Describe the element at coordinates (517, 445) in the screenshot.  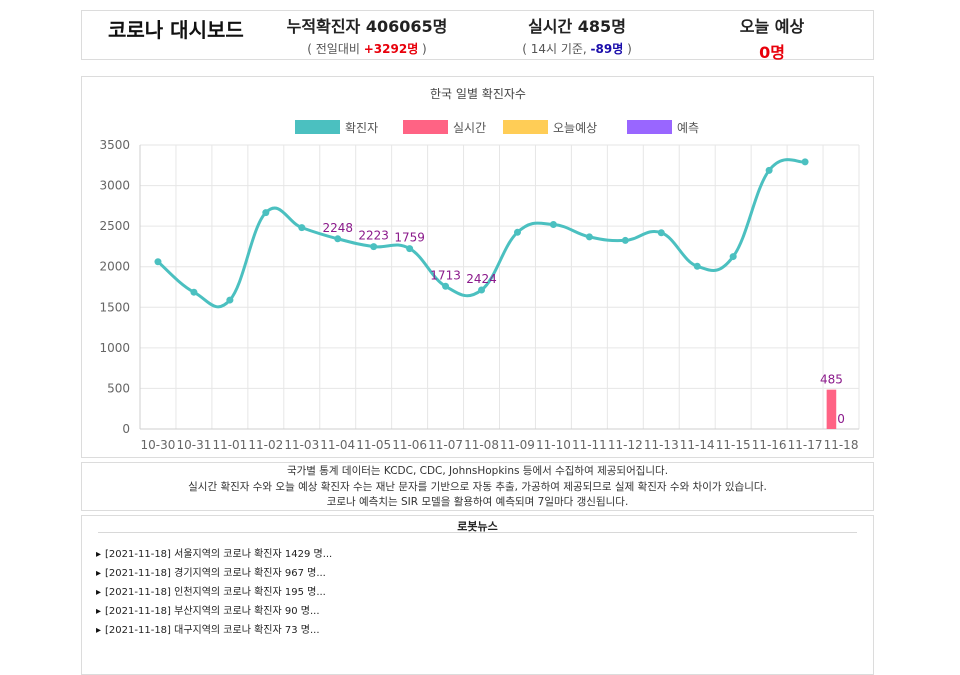
I see `x-tick-label: 11-09` at that location.